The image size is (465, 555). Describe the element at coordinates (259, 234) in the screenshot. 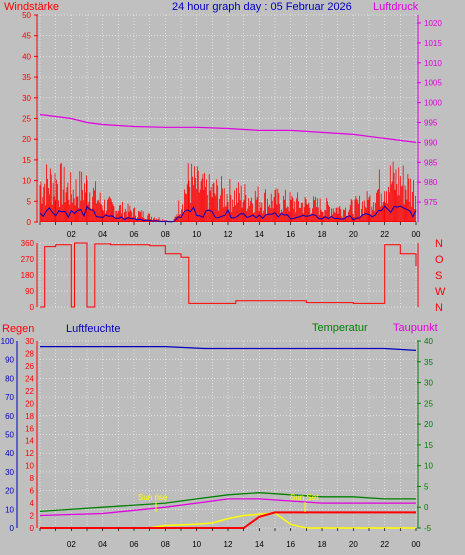

I see `x-tick-label: 14` at that location.